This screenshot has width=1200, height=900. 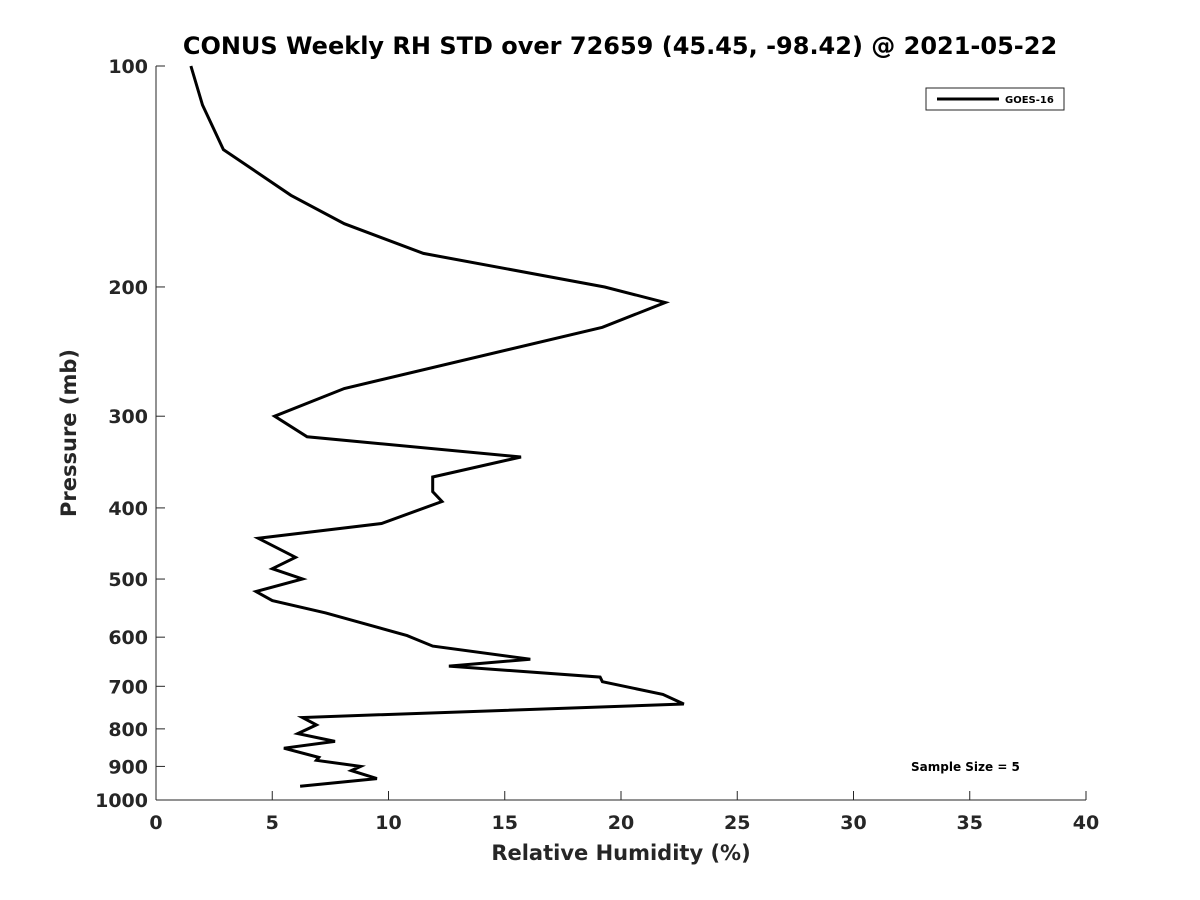 I want to click on x-ticks: 0 5 10 15 20 25 30 35 40, so click(x=624, y=812).